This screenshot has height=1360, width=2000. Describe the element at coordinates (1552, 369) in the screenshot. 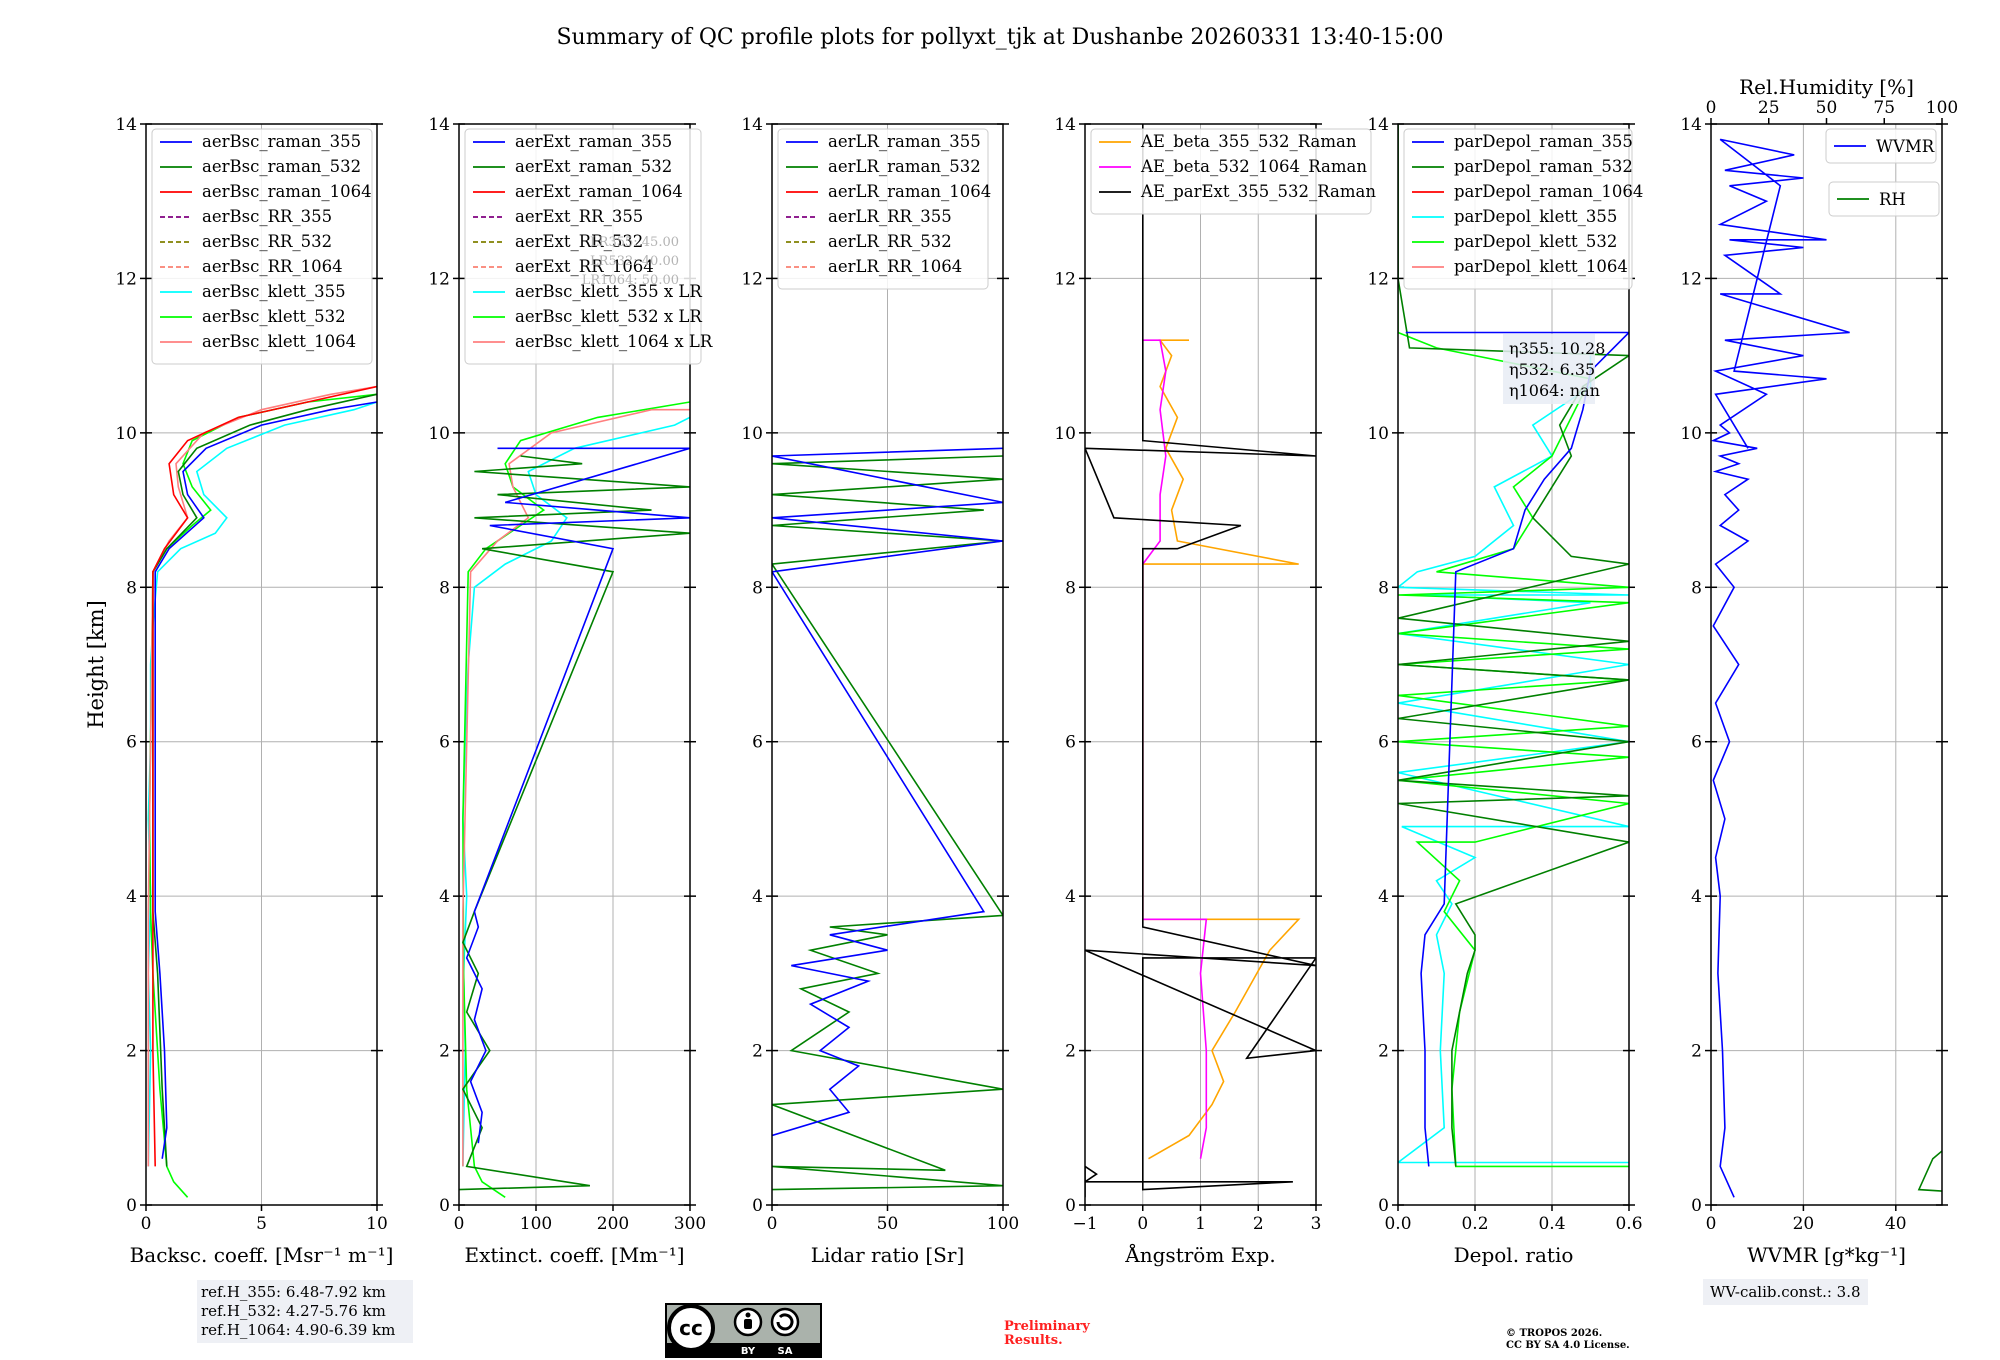

I see `angstrom-label: η532: 6.35` at that location.